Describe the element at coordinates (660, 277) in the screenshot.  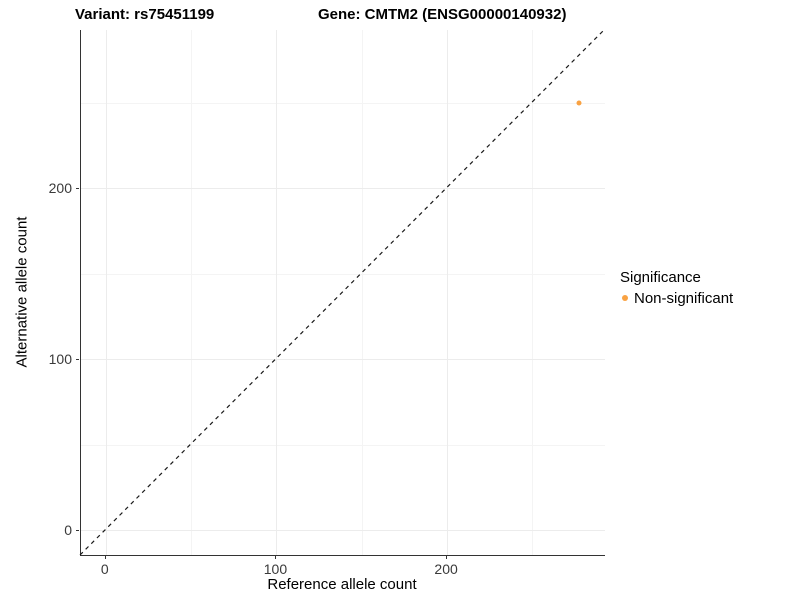
I see `legend-title: Significance` at that location.